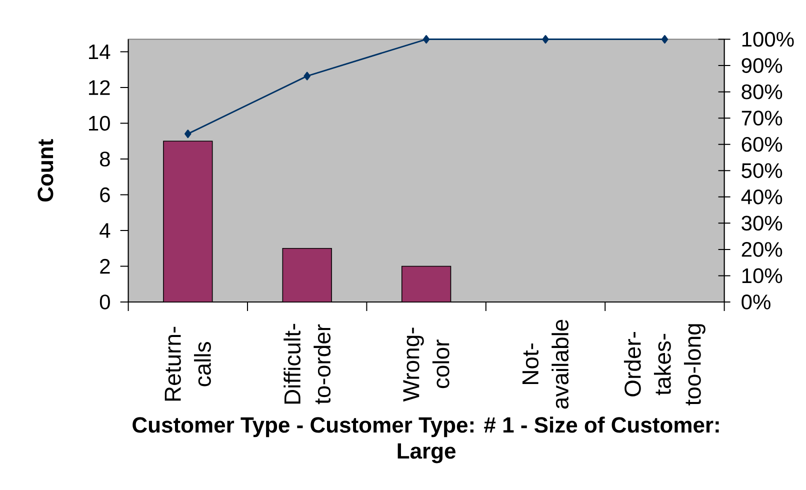 This screenshot has height=490, width=806. I want to click on y2-tick-label: 60%, so click(762, 144).